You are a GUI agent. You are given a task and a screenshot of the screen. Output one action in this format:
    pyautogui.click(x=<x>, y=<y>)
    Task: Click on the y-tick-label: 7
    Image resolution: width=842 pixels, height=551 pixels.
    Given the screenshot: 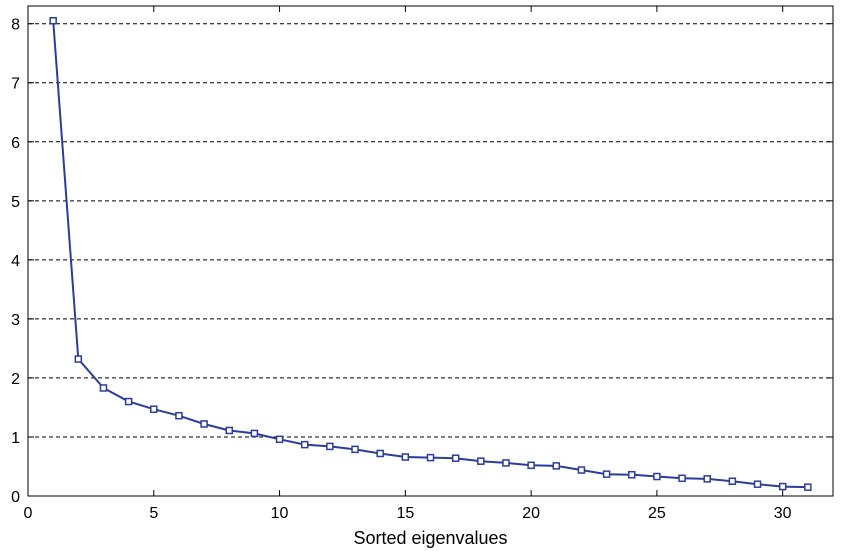 What is the action you would take?
    pyautogui.click(x=15, y=84)
    